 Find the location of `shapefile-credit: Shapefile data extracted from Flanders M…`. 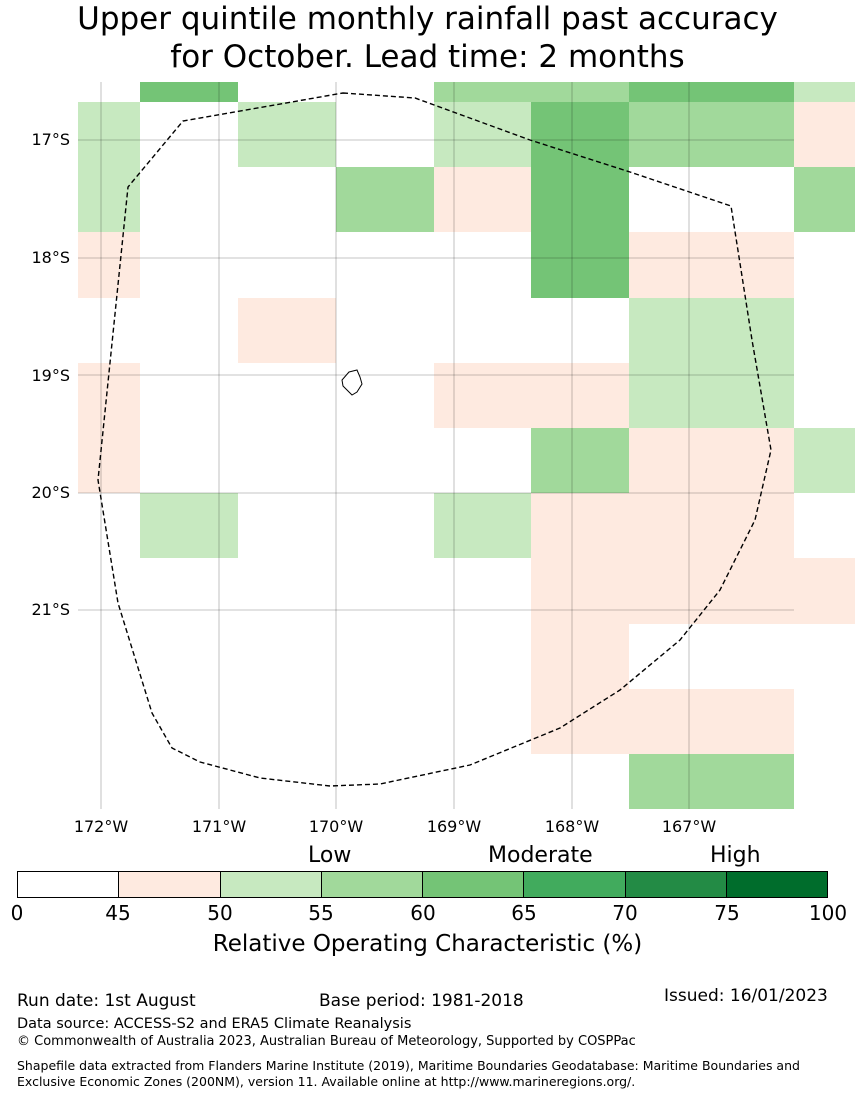

shapefile-credit: Shapefile data extracted from Flanders M… is located at coordinates (408, 1073).